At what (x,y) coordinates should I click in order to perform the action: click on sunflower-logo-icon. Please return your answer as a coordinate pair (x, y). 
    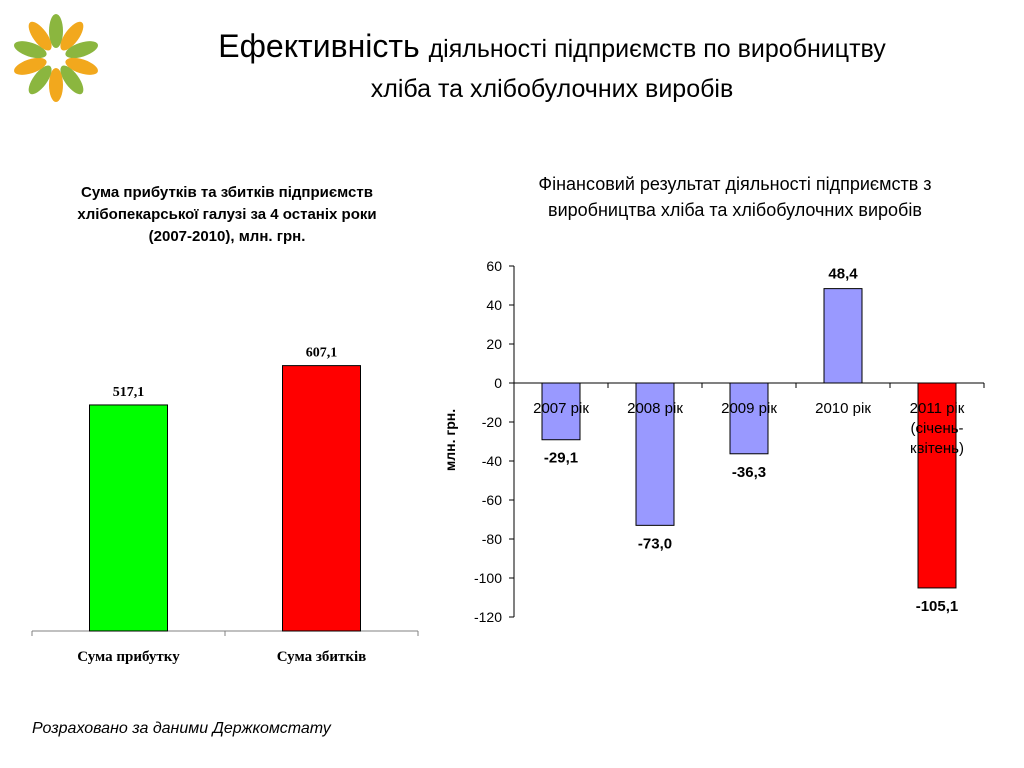
    Looking at the image, I should click on (56, 58).